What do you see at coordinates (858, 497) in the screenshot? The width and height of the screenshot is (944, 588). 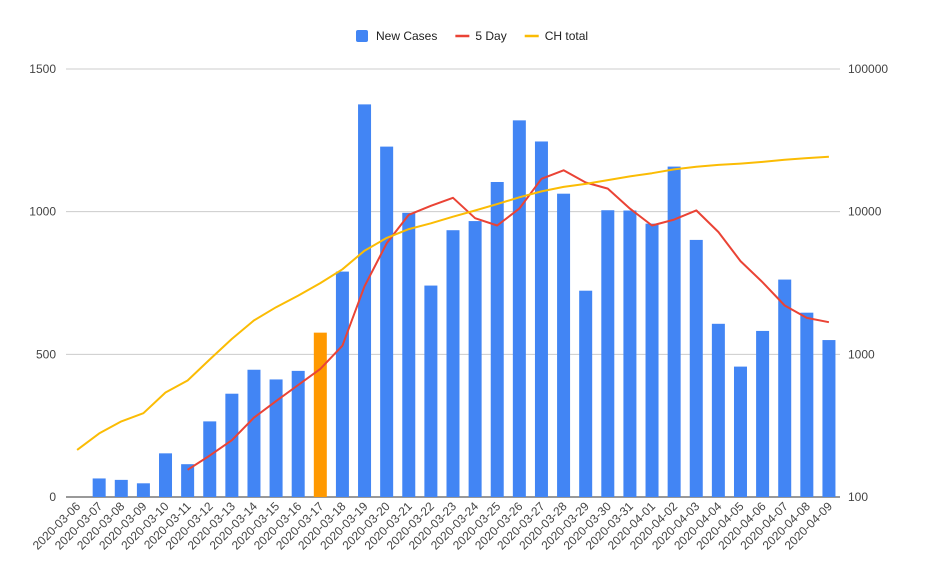 I see `right-tick-label: 100` at bounding box center [858, 497].